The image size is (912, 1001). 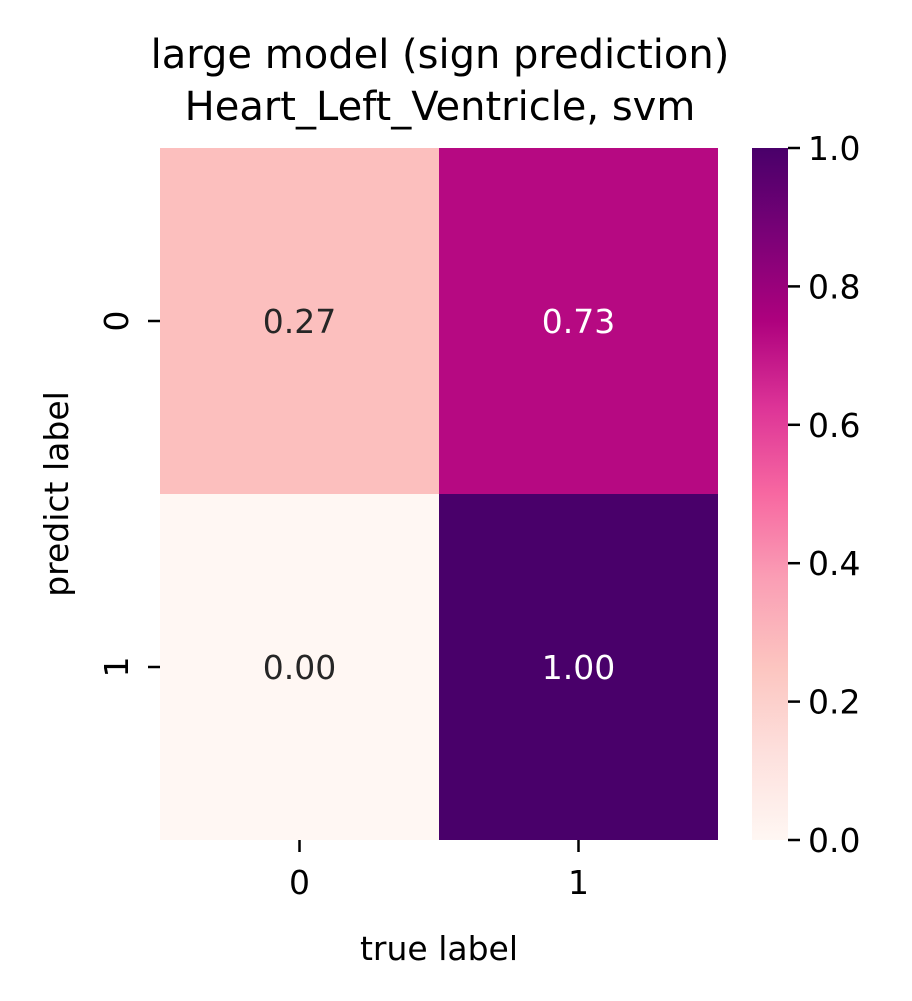 I want to click on colorbar-tick-label: 0.6, so click(x=834, y=425).